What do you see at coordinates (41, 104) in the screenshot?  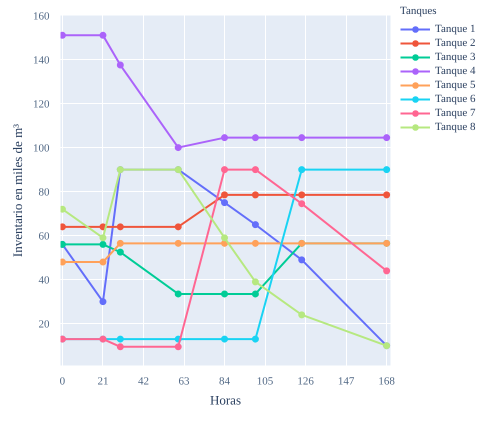 I see `y-tick-label: 120` at bounding box center [41, 104].